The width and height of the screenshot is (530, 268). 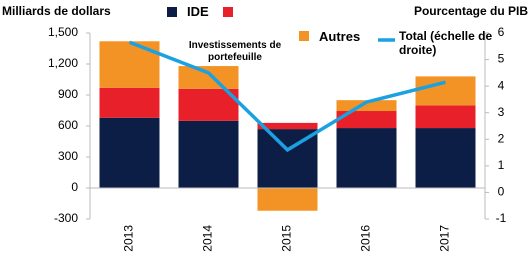 I want to click on x-tick-label: 2017, so click(x=445, y=238).